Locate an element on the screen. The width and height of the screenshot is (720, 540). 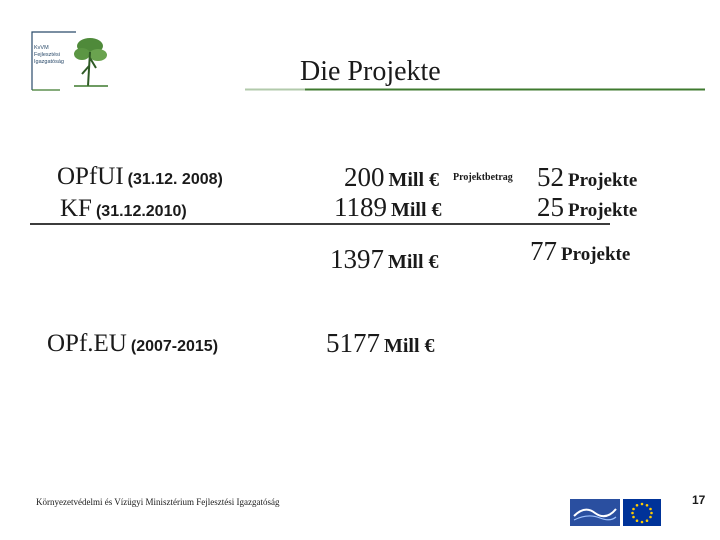
amount-kf: 1189 Mill € is located at coordinates (388, 207).